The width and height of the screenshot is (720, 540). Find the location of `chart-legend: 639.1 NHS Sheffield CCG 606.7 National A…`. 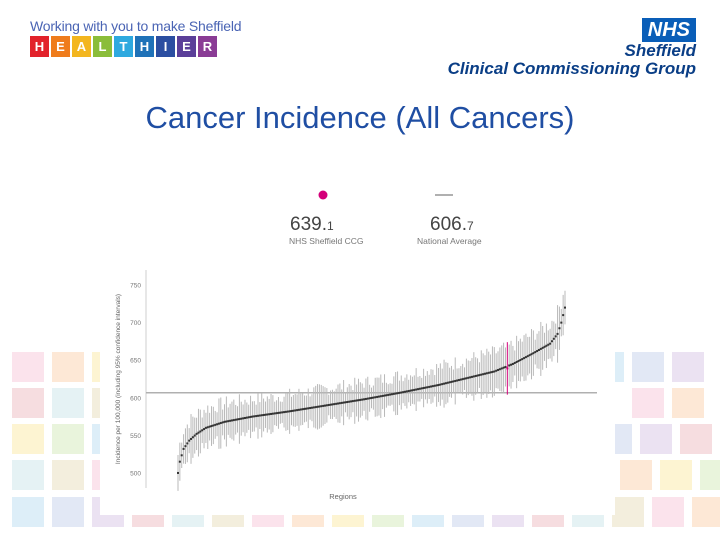

chart-legend: 639.1 NHS Sheffield CCG 606.7 National A… is located at coordinates (385, 218).